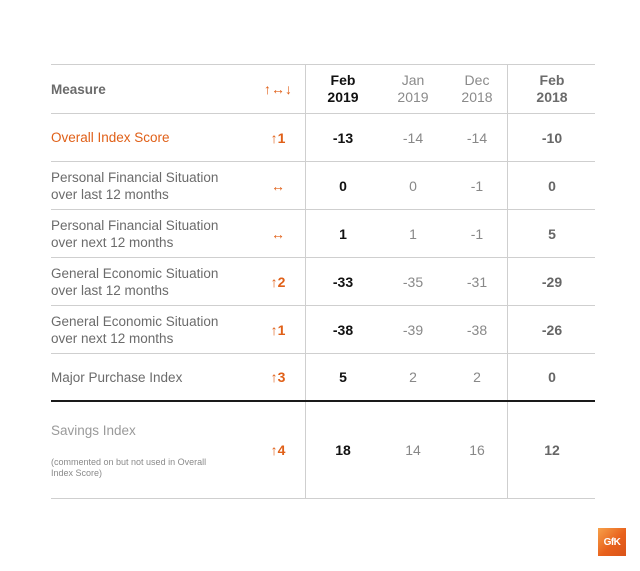 Image resolution: width=640 pixels, height=571 pixels. I want to click on feb2018-value: 5, so click(552, 233).